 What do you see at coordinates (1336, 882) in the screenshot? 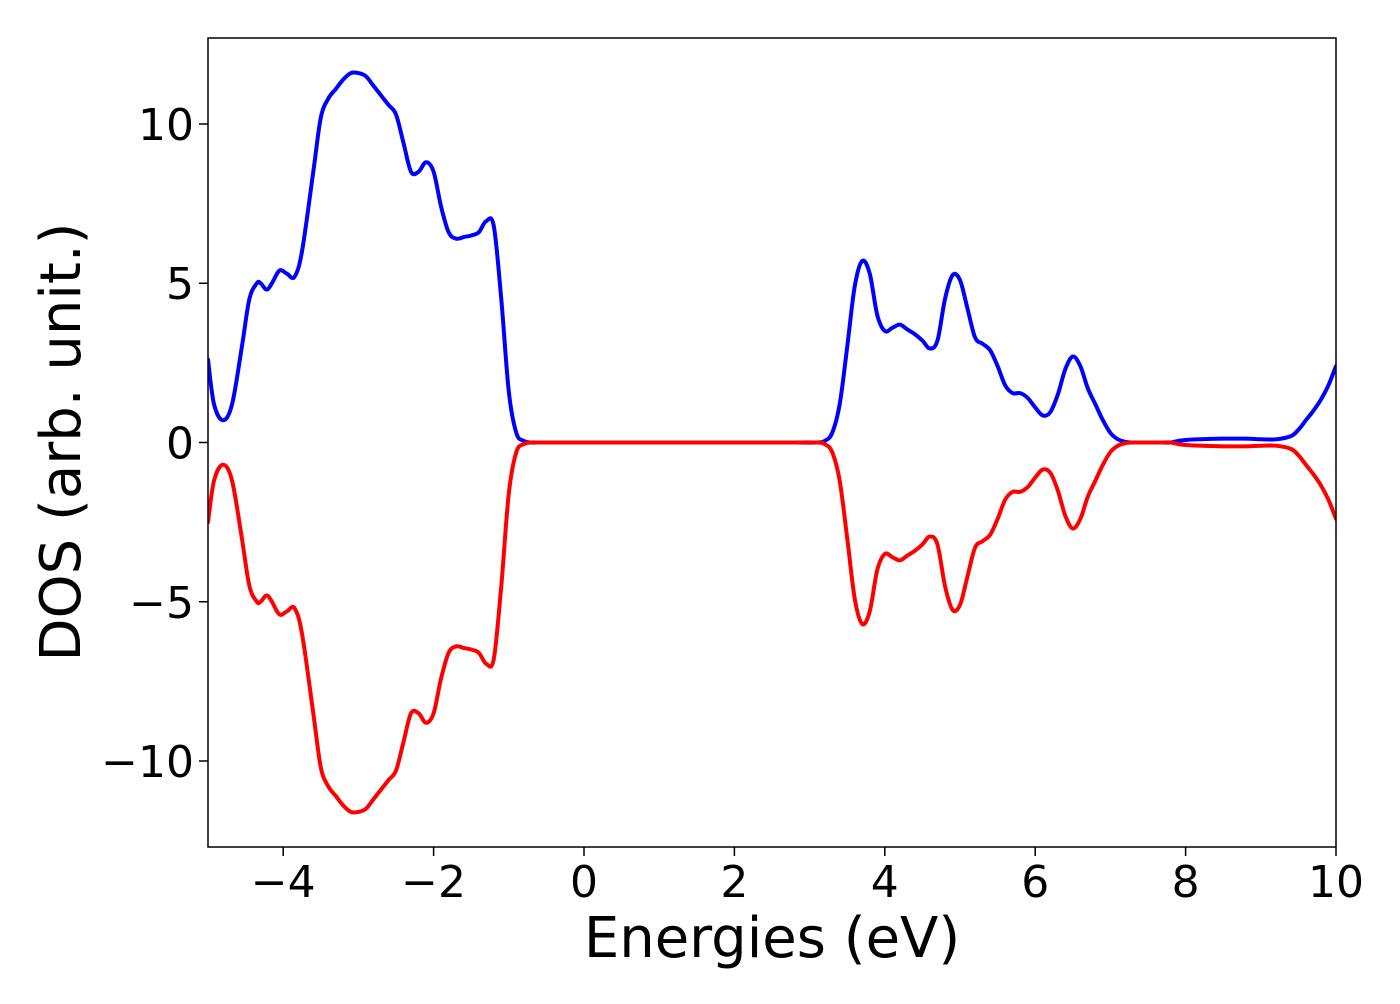
I see `x-tick-label: 10` at bounding box center [1336, 882].